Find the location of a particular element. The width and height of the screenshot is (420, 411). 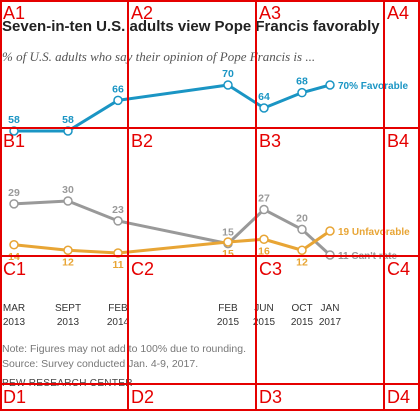

data-label: 70 is located at coordinates (228, 74).